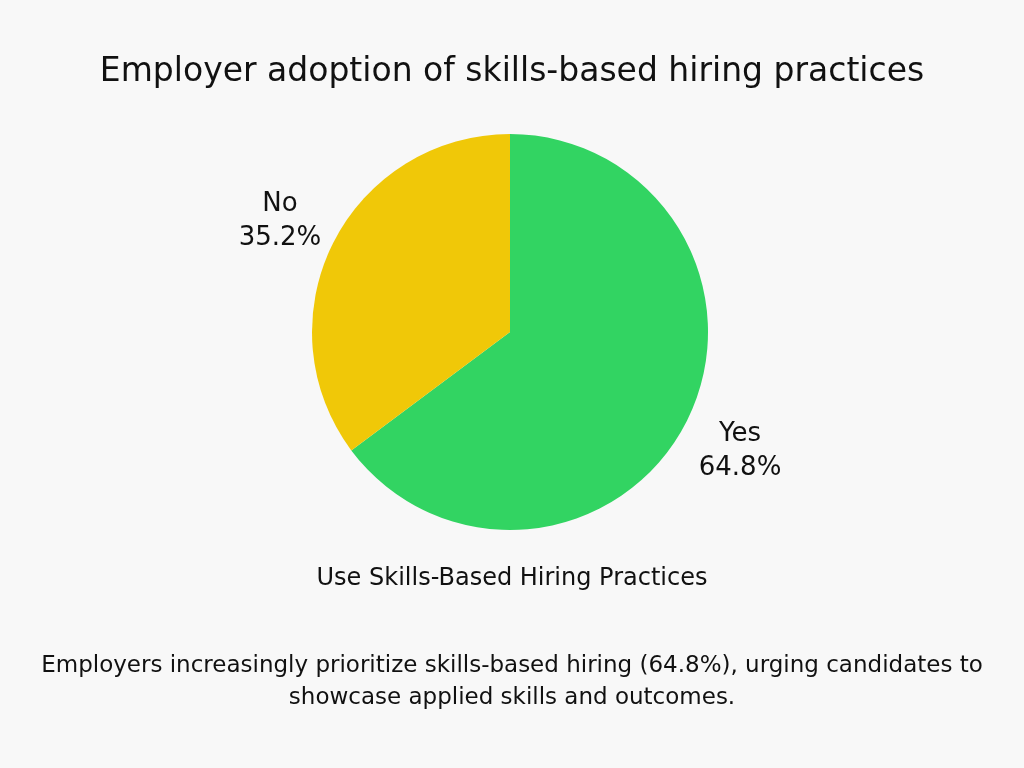 The image size is (1024, 768). I want to click on data-label: 35.2%, so click(280, 235).